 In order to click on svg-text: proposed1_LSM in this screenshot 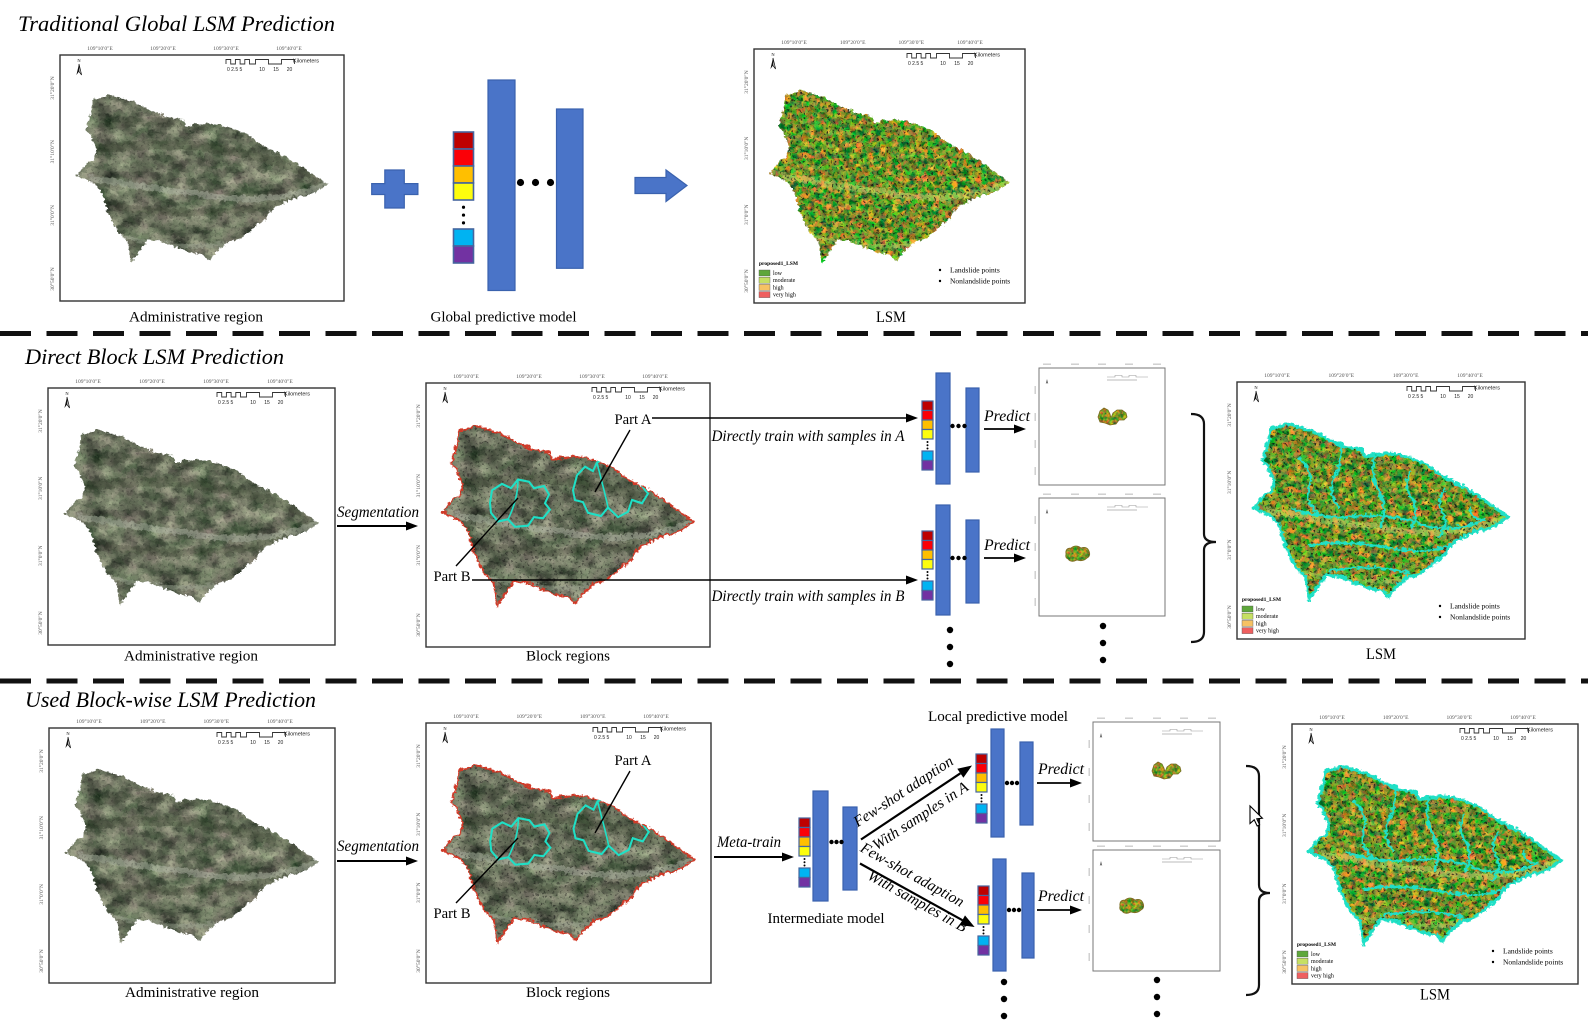, I will do `click(1262, 600)`.